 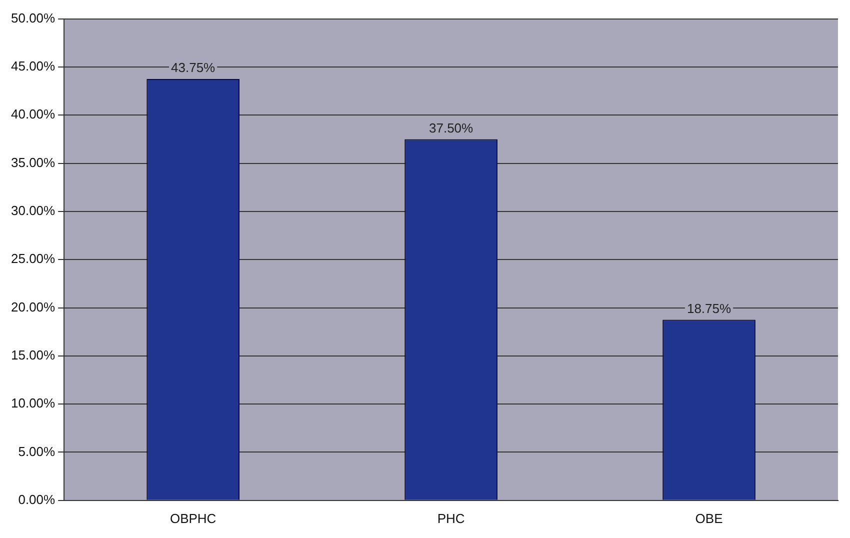 I want to click on y-tick-label: 45.00%, so click(x=33, y=66).